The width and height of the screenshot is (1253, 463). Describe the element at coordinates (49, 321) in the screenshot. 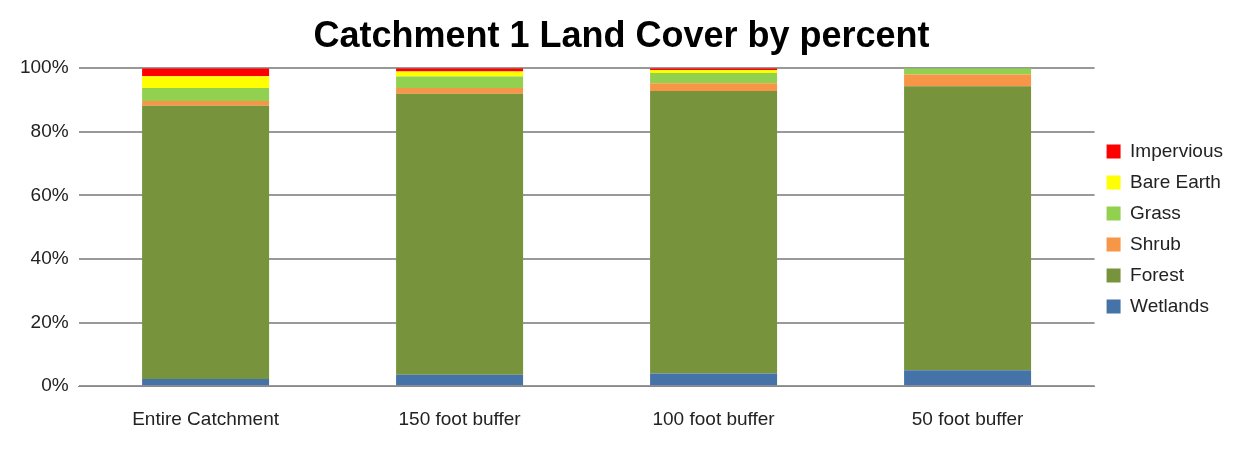

I see `y-tick-label: 20%` at that location.